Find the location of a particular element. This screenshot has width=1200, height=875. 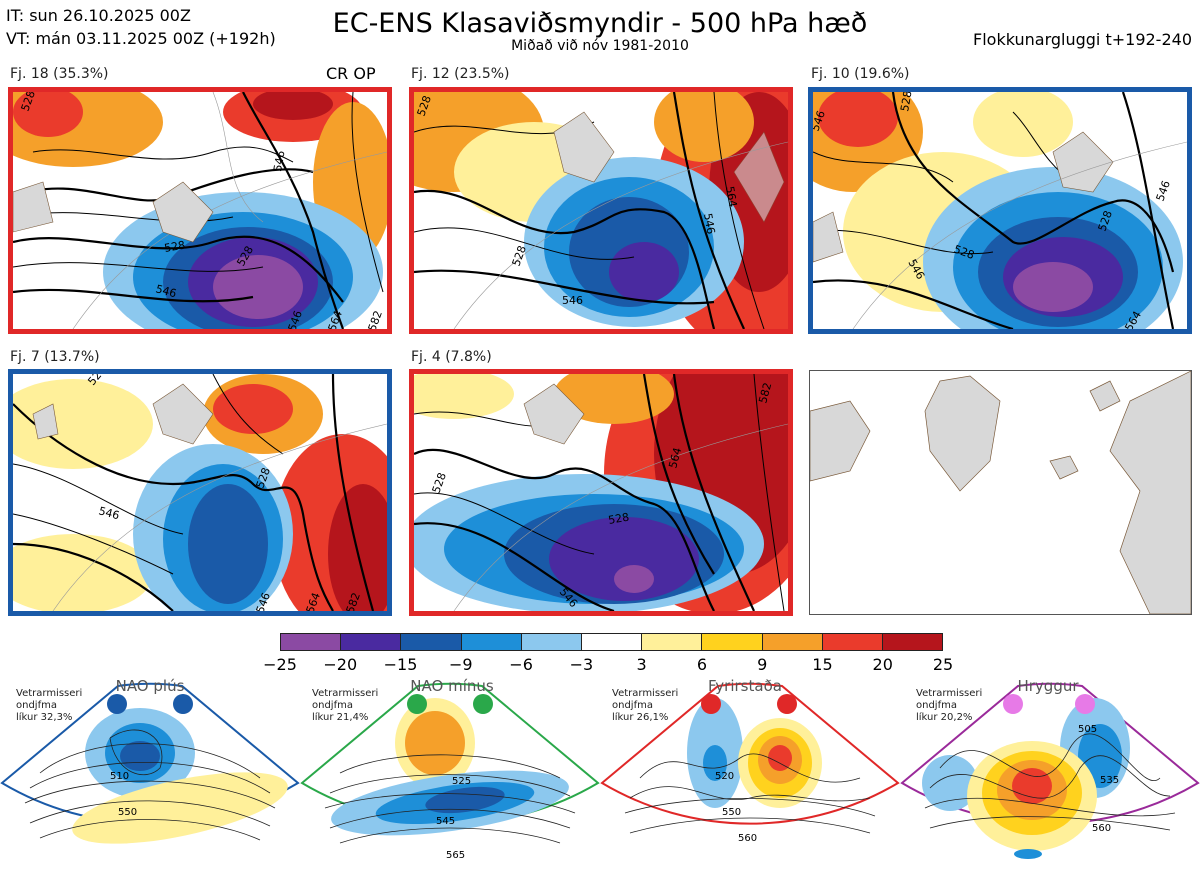

colorbar-tick-label: 15 is located at coordinates (822, 664).